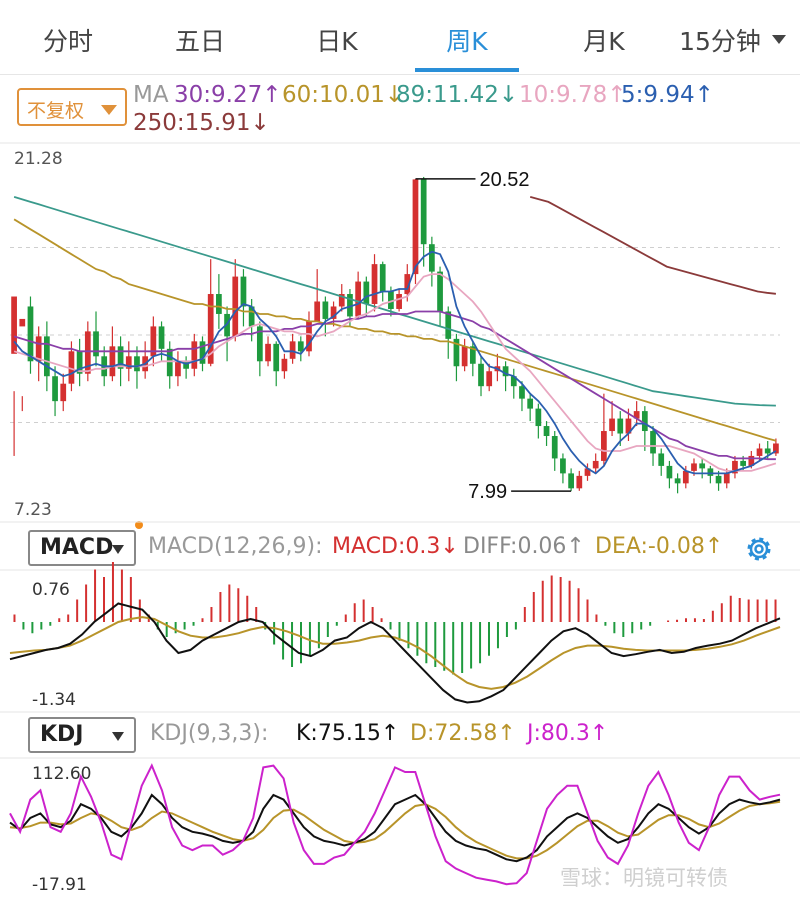  Describe the element at coordinates (337, 41) in the screenshot. I see `tab-daily-k: 日K` at that location.